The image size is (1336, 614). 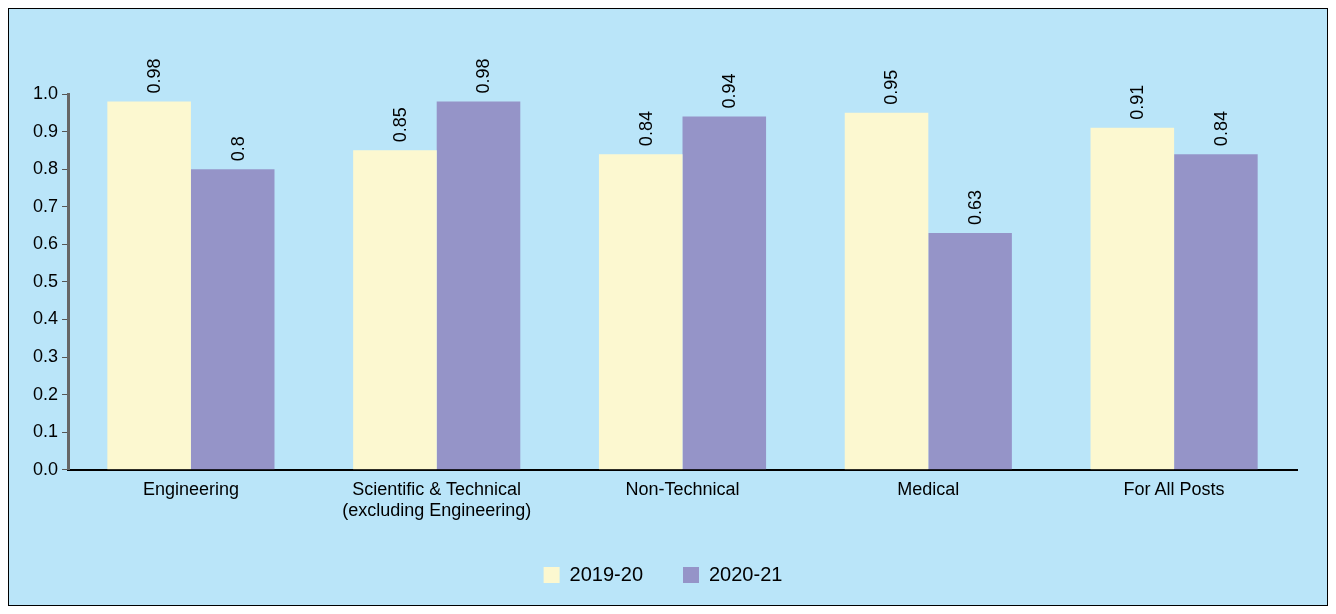 What do you see at coordinates (729, 91) in the screenshot?
I see `data-label: 0.94` at bounding box center [729, 91].